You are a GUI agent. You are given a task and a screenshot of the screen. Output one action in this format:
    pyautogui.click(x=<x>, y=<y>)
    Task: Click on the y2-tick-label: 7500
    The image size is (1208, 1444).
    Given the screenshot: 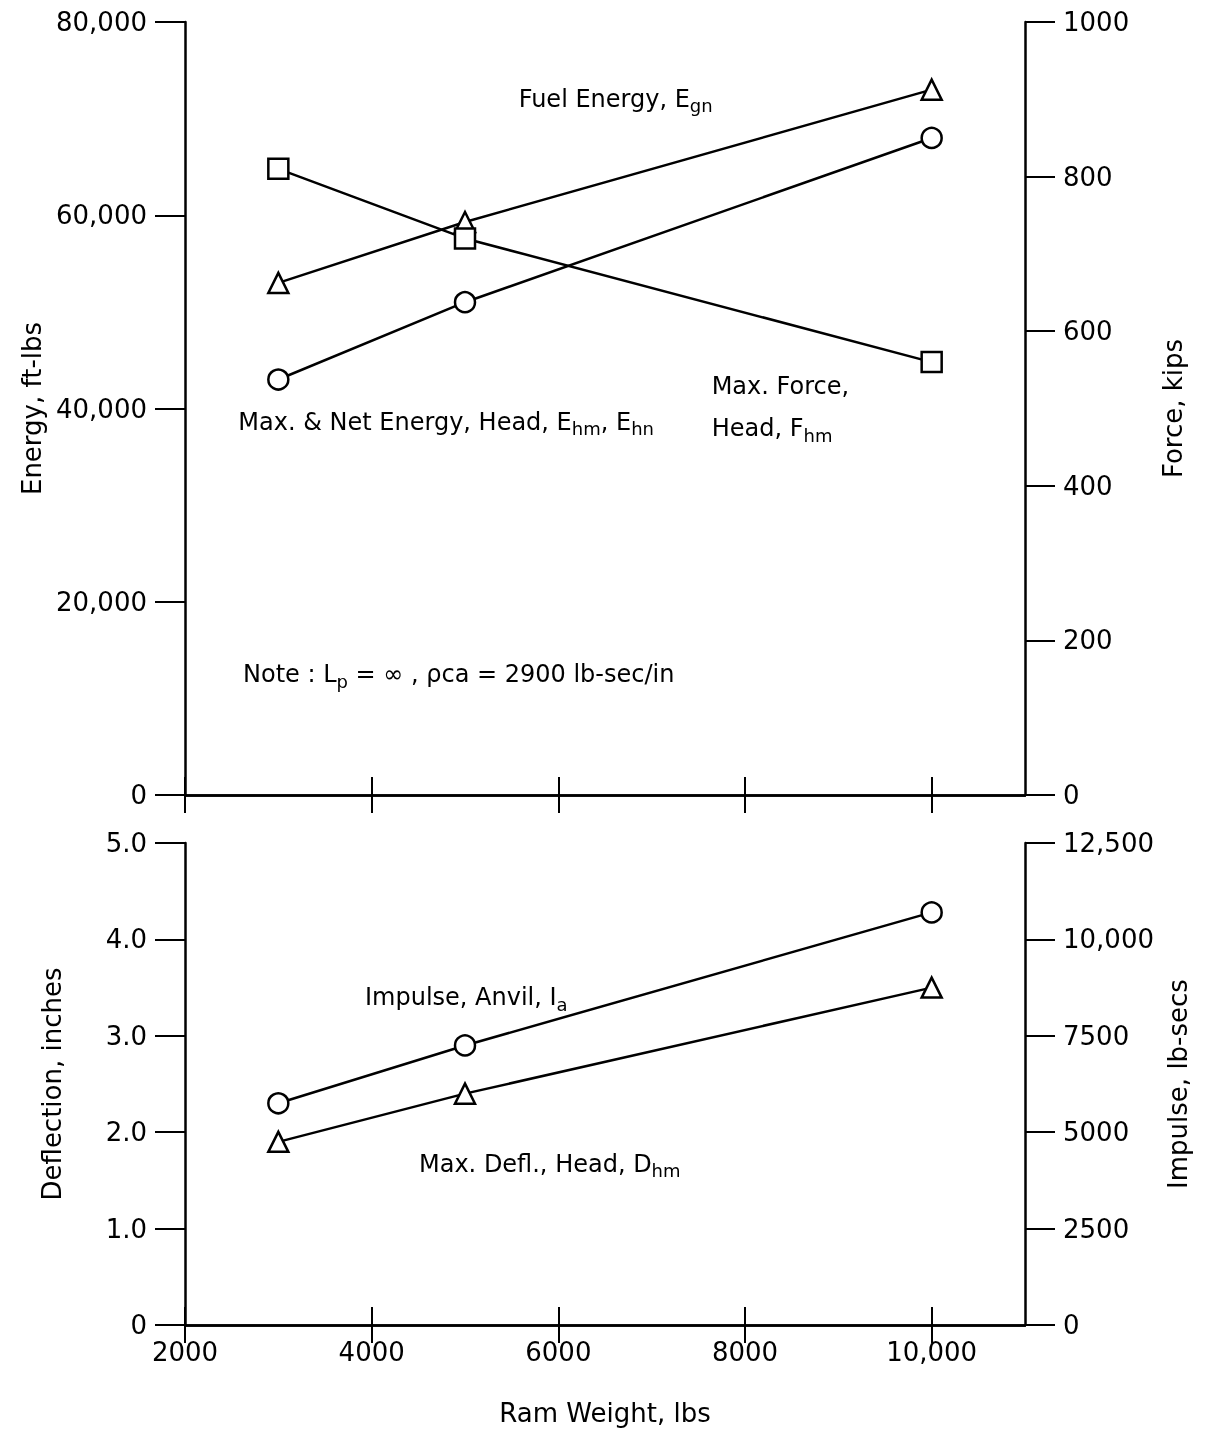 What is the action you would take?
    pyautogui.click(x=1096, y=1035)
    